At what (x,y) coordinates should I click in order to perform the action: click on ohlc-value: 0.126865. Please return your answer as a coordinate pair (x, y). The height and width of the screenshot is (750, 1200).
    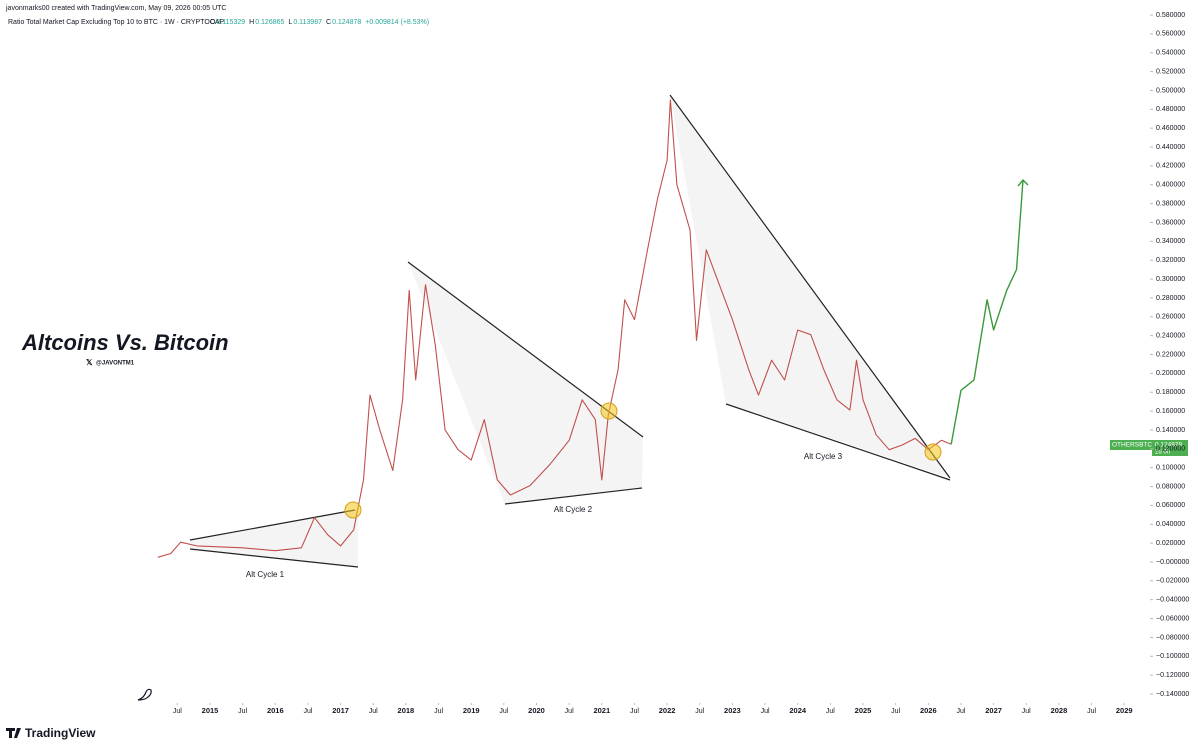
    Looking at the image, I should click on (269, 22).